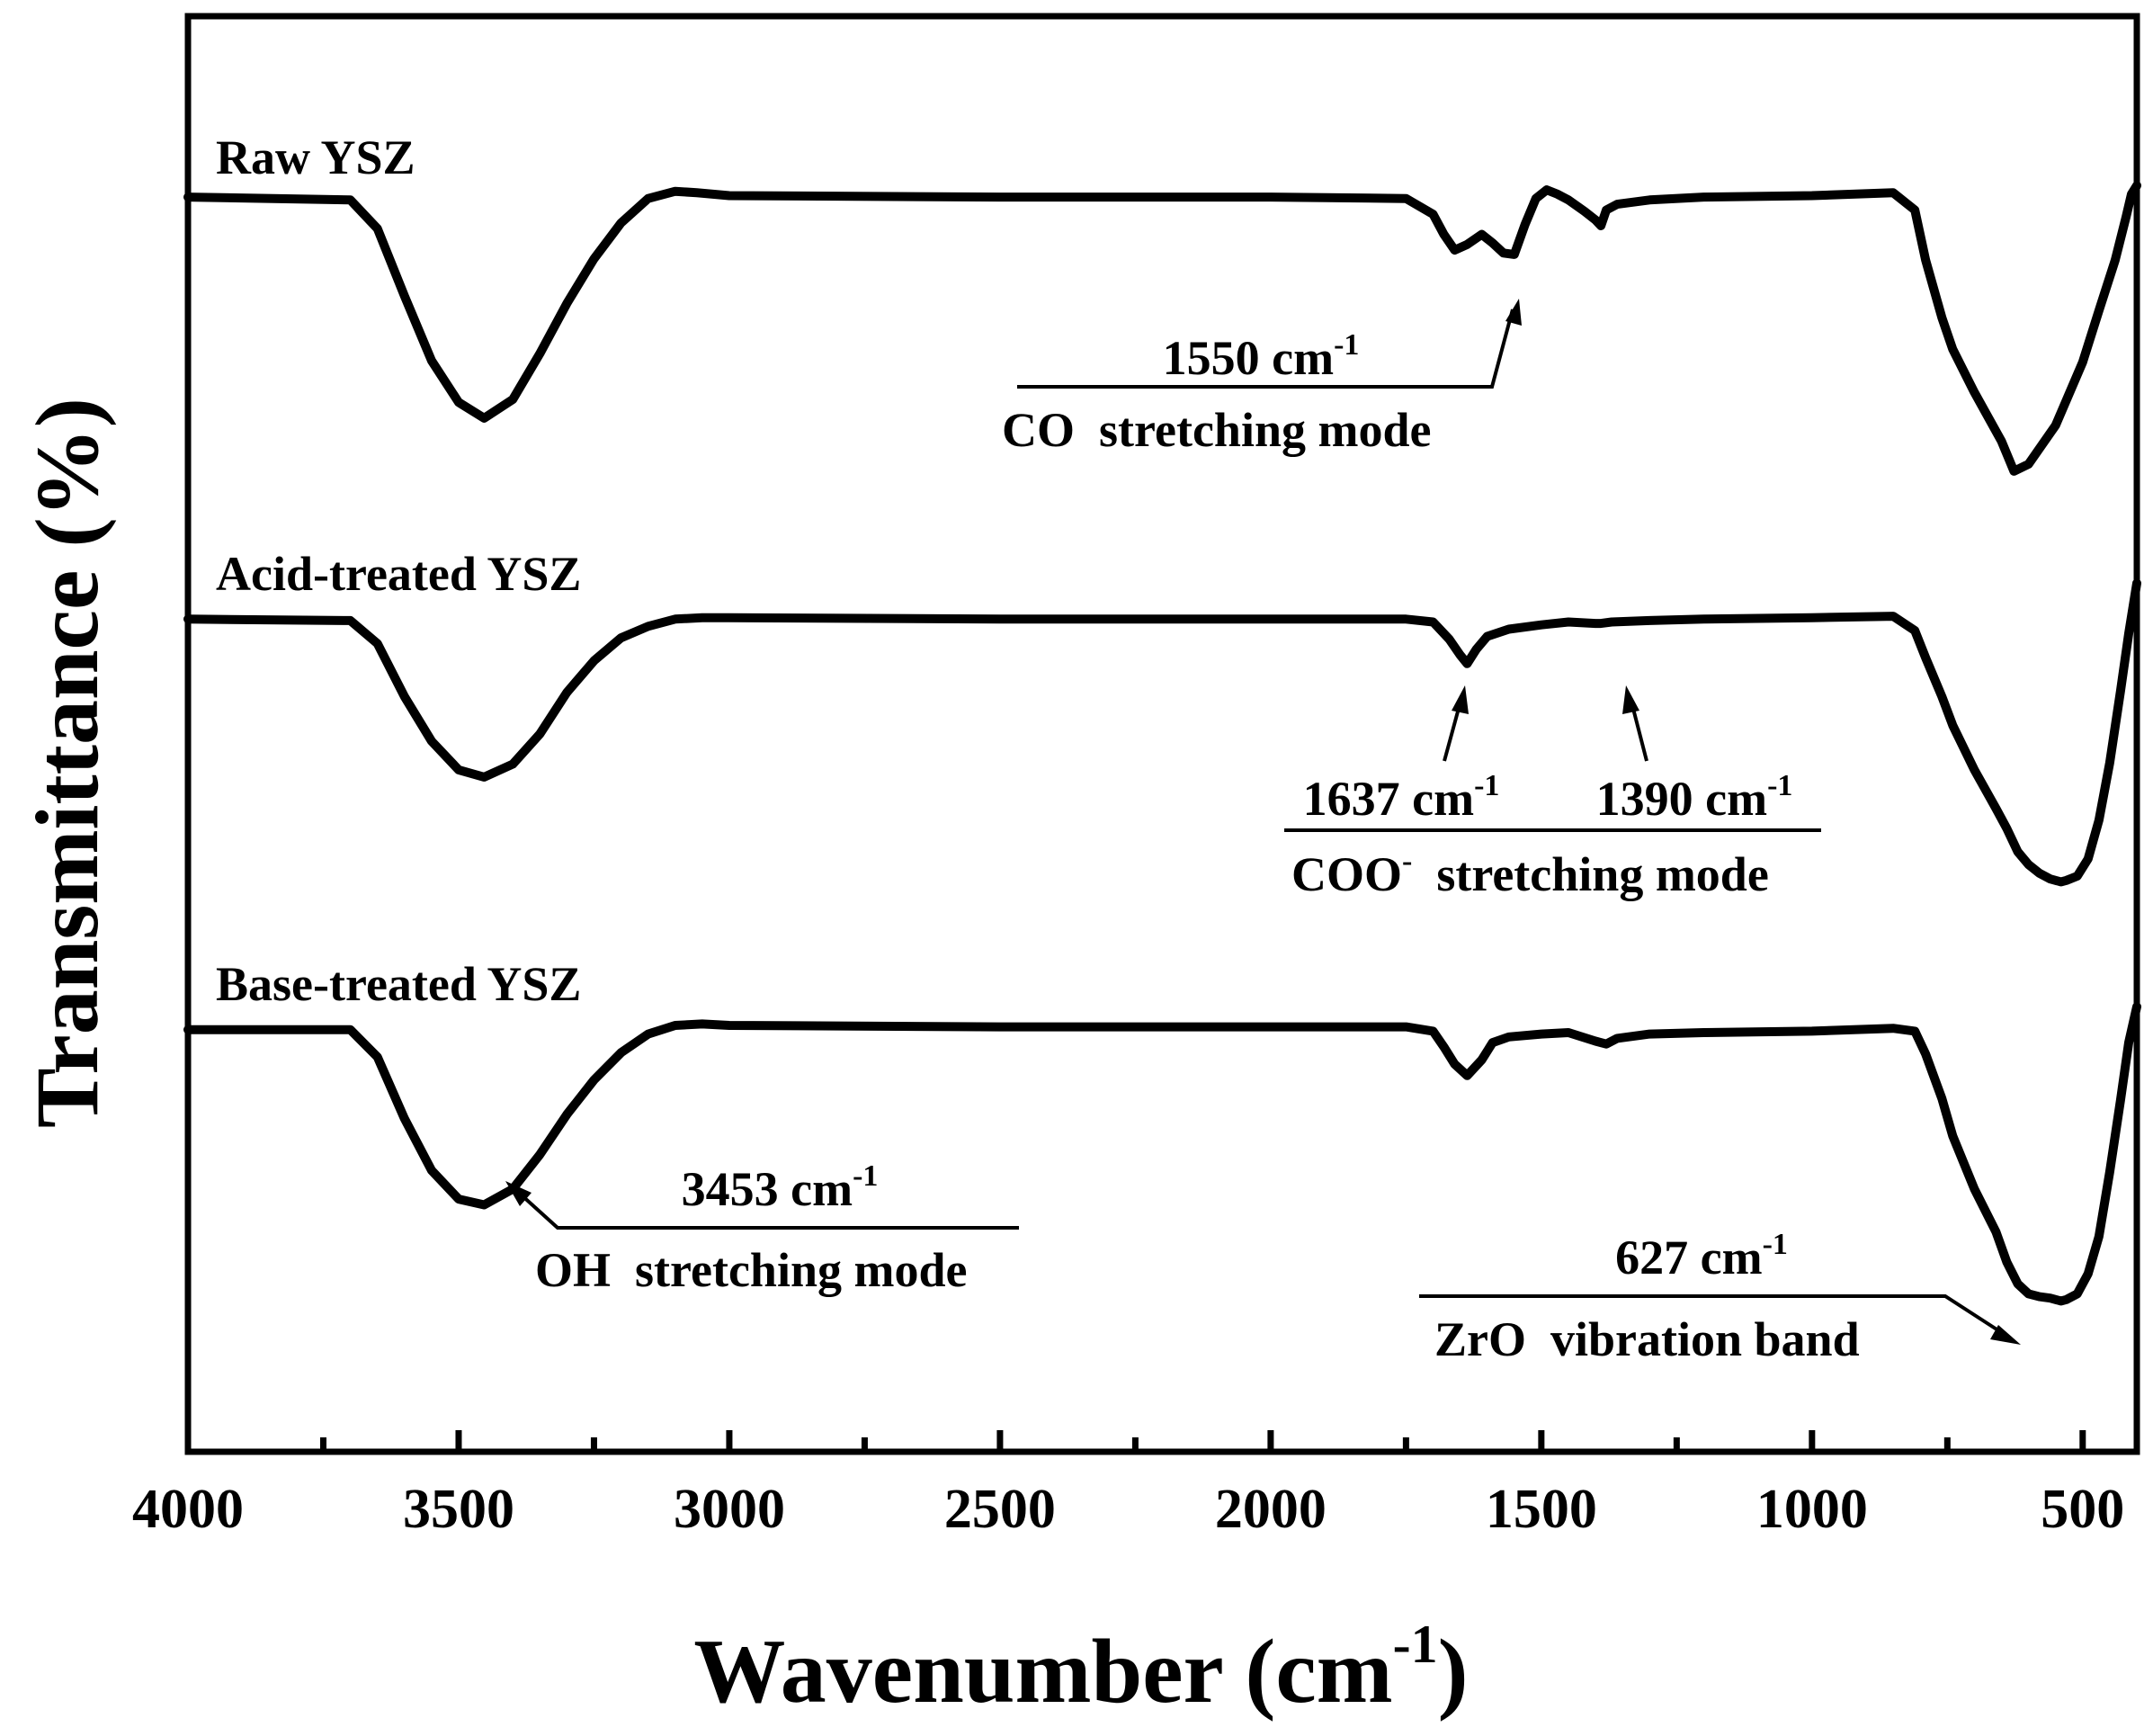 This screenshot has width=2153, height=1736. I want to click on annotation-1390-wavenumber: 1390 cm-1, so click(1694, 797).